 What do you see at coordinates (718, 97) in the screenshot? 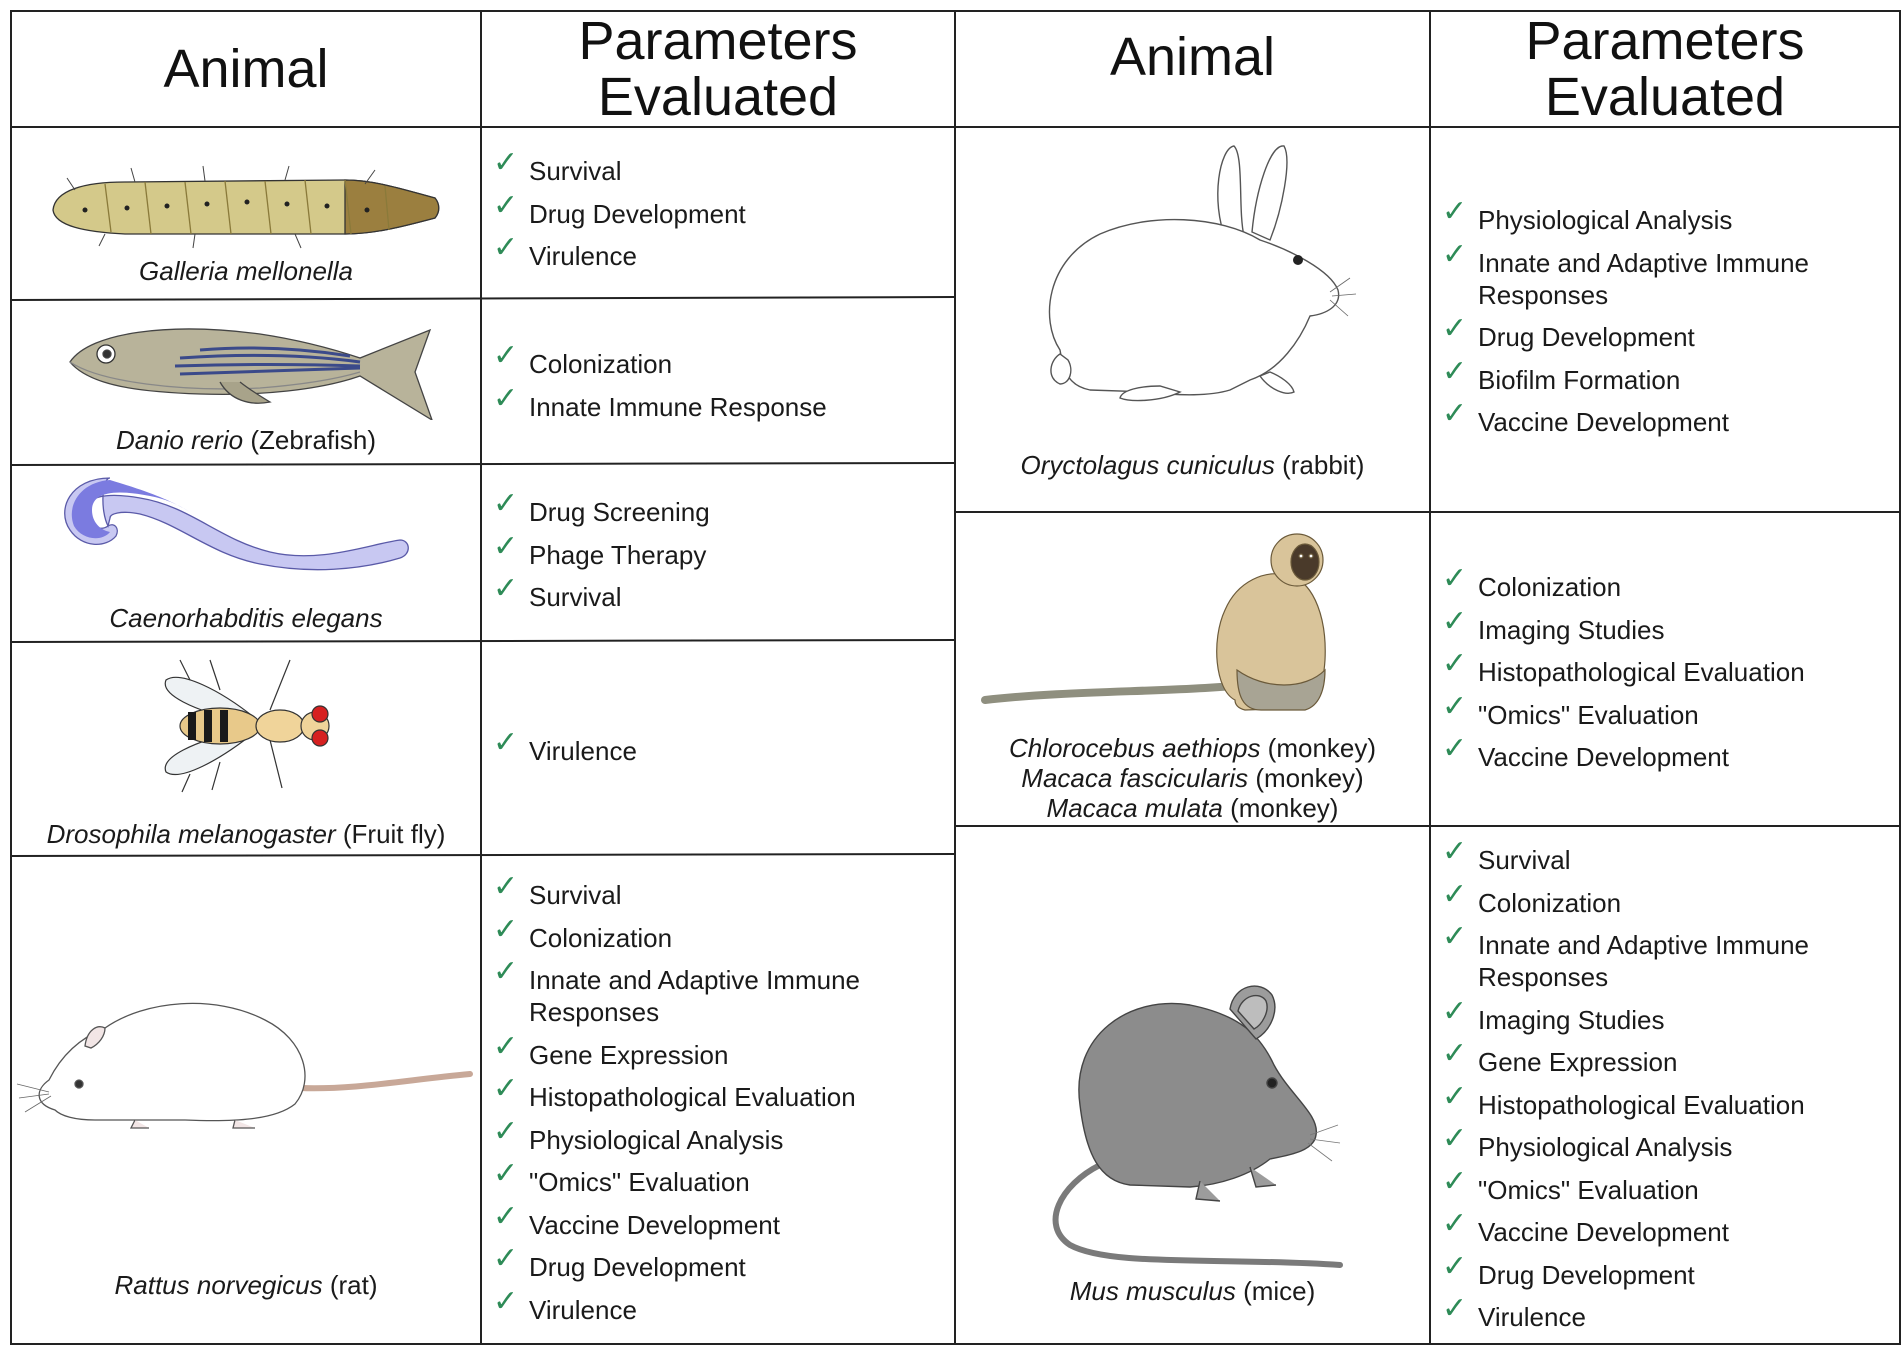
I see `header-parameters-line2: Evaluated` at bounding box center [718, 97].